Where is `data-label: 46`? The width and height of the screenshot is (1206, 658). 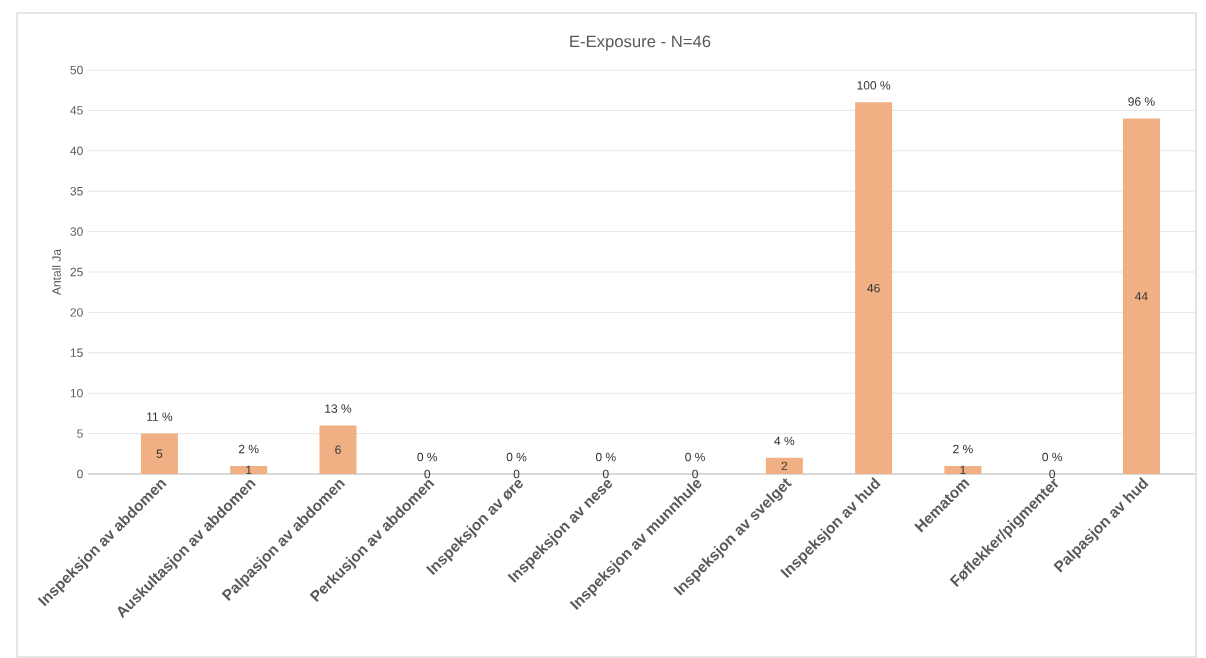 data-label: 46 is located at coordinates (873, 288).